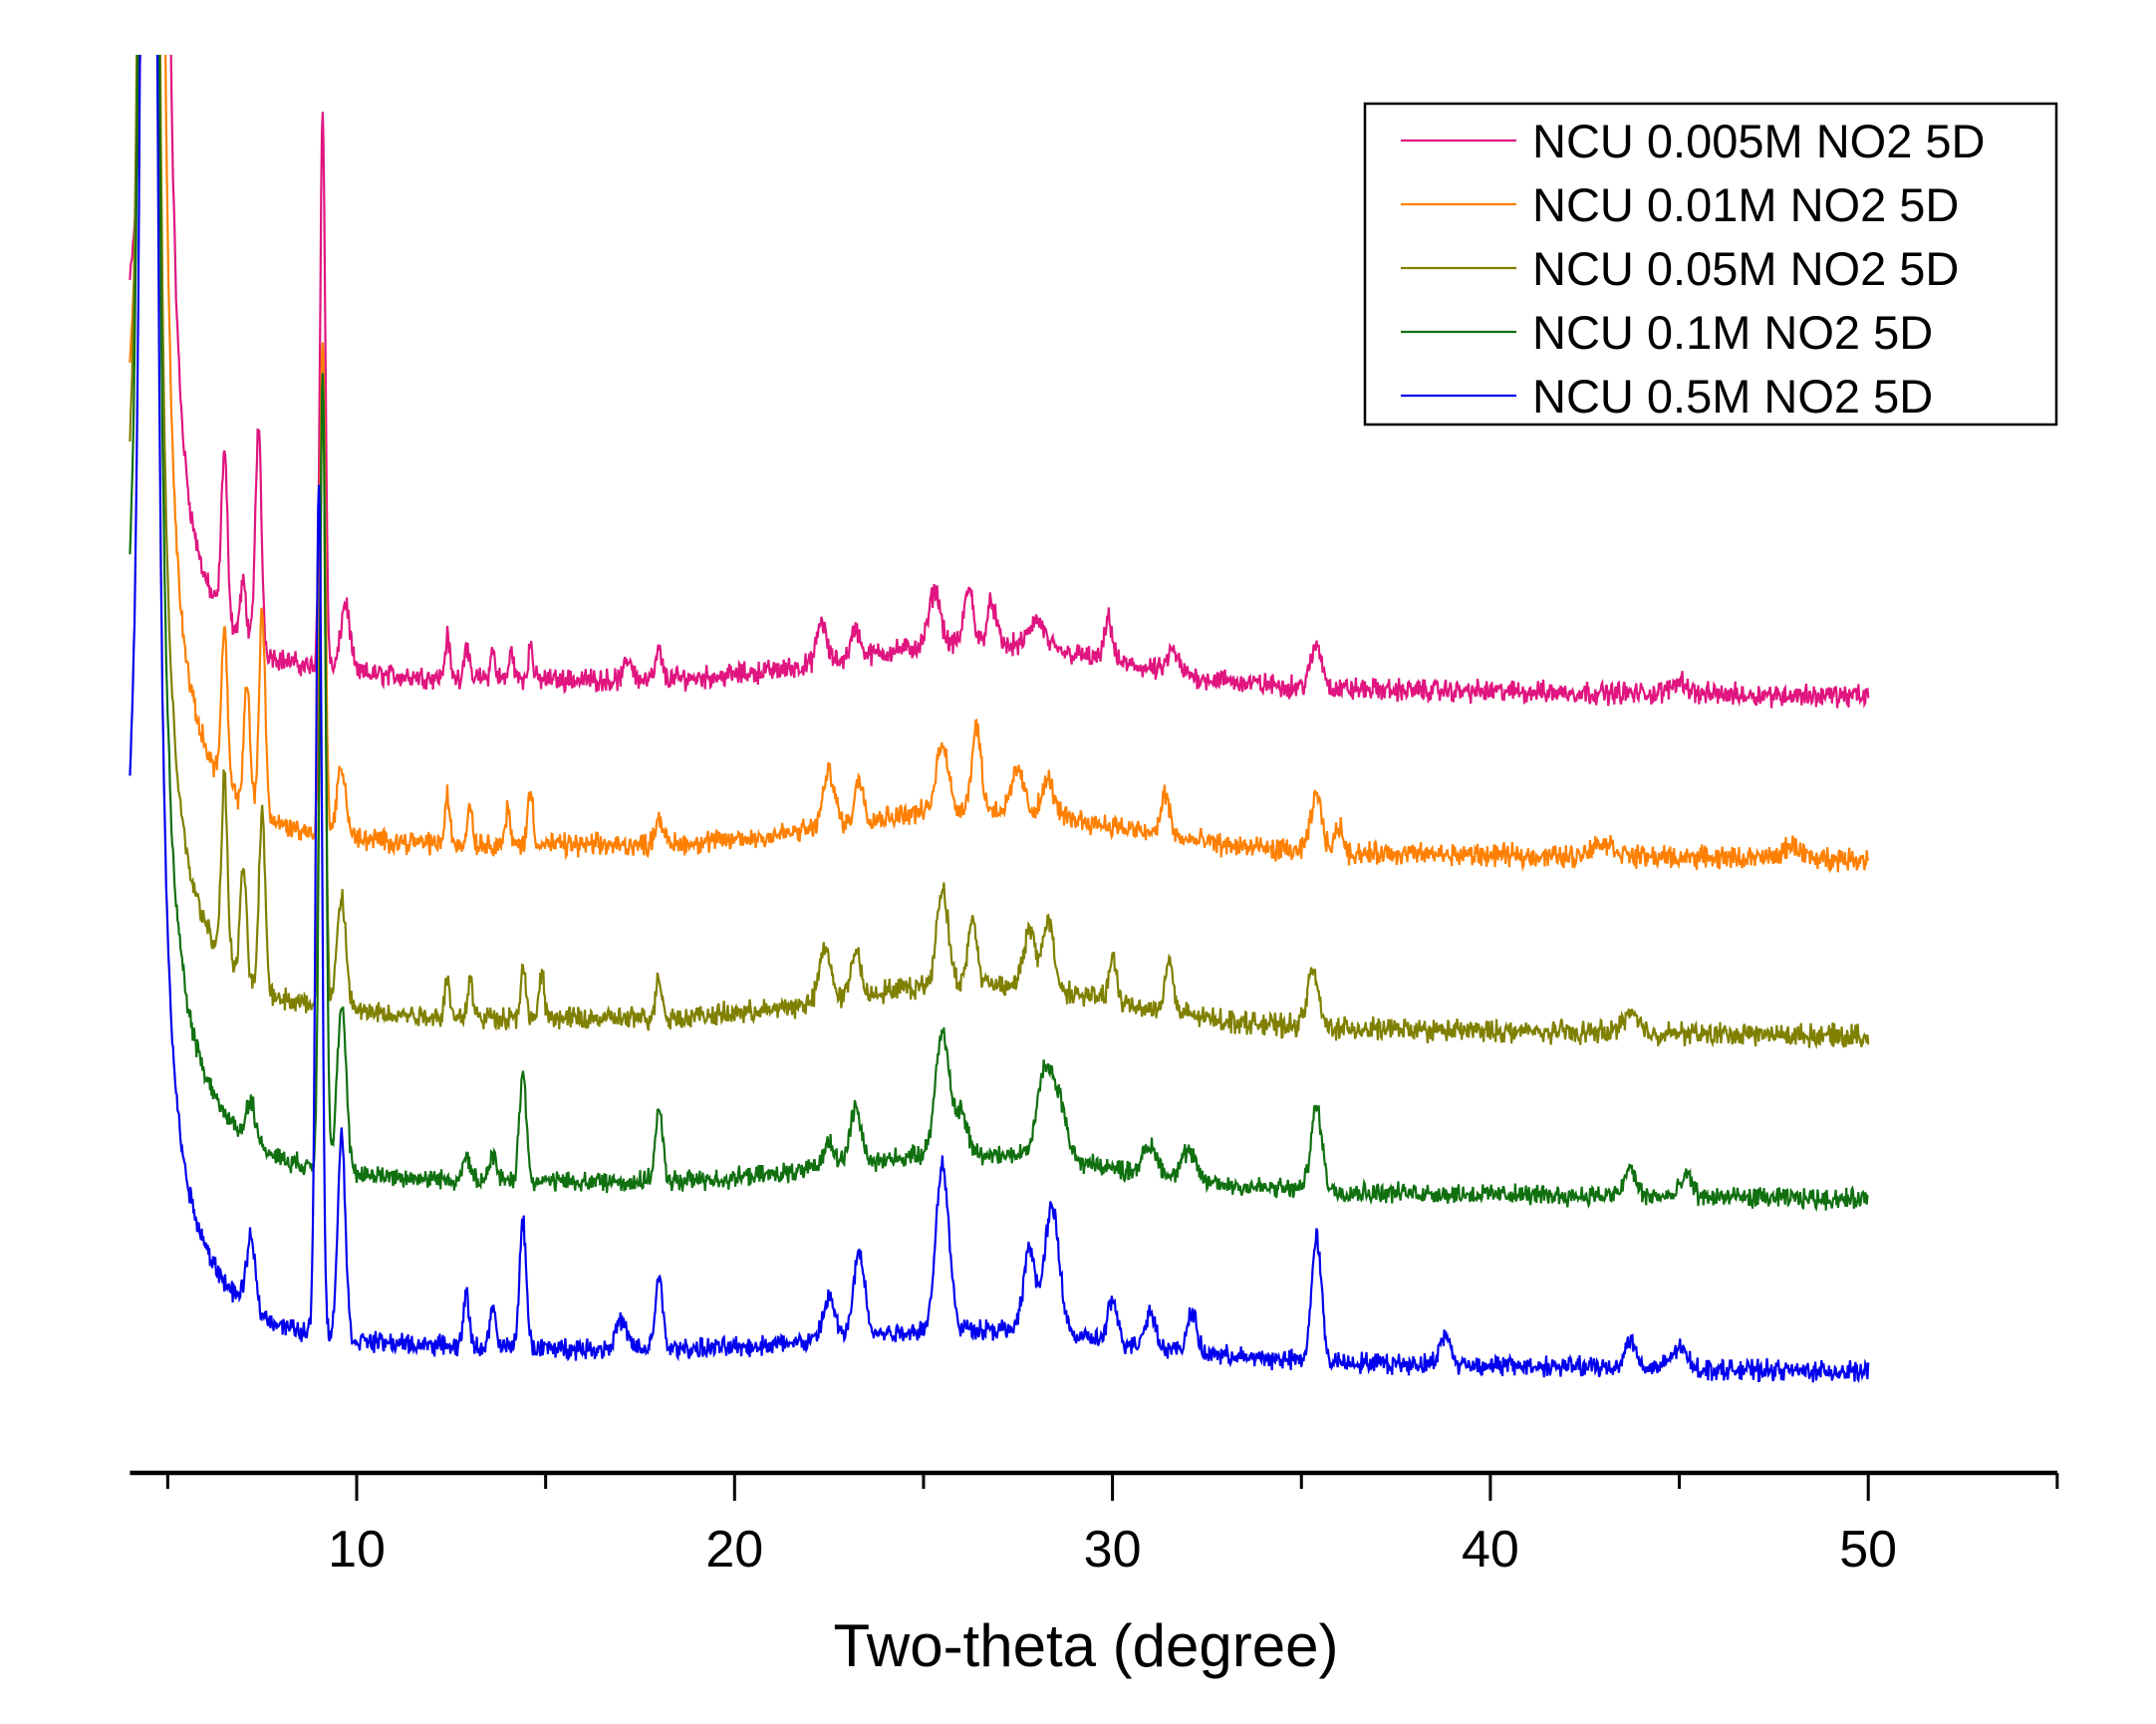  Describe the element at coordinates (357, 1550) in the screenshot. I see `tick-label: 10` at that location.